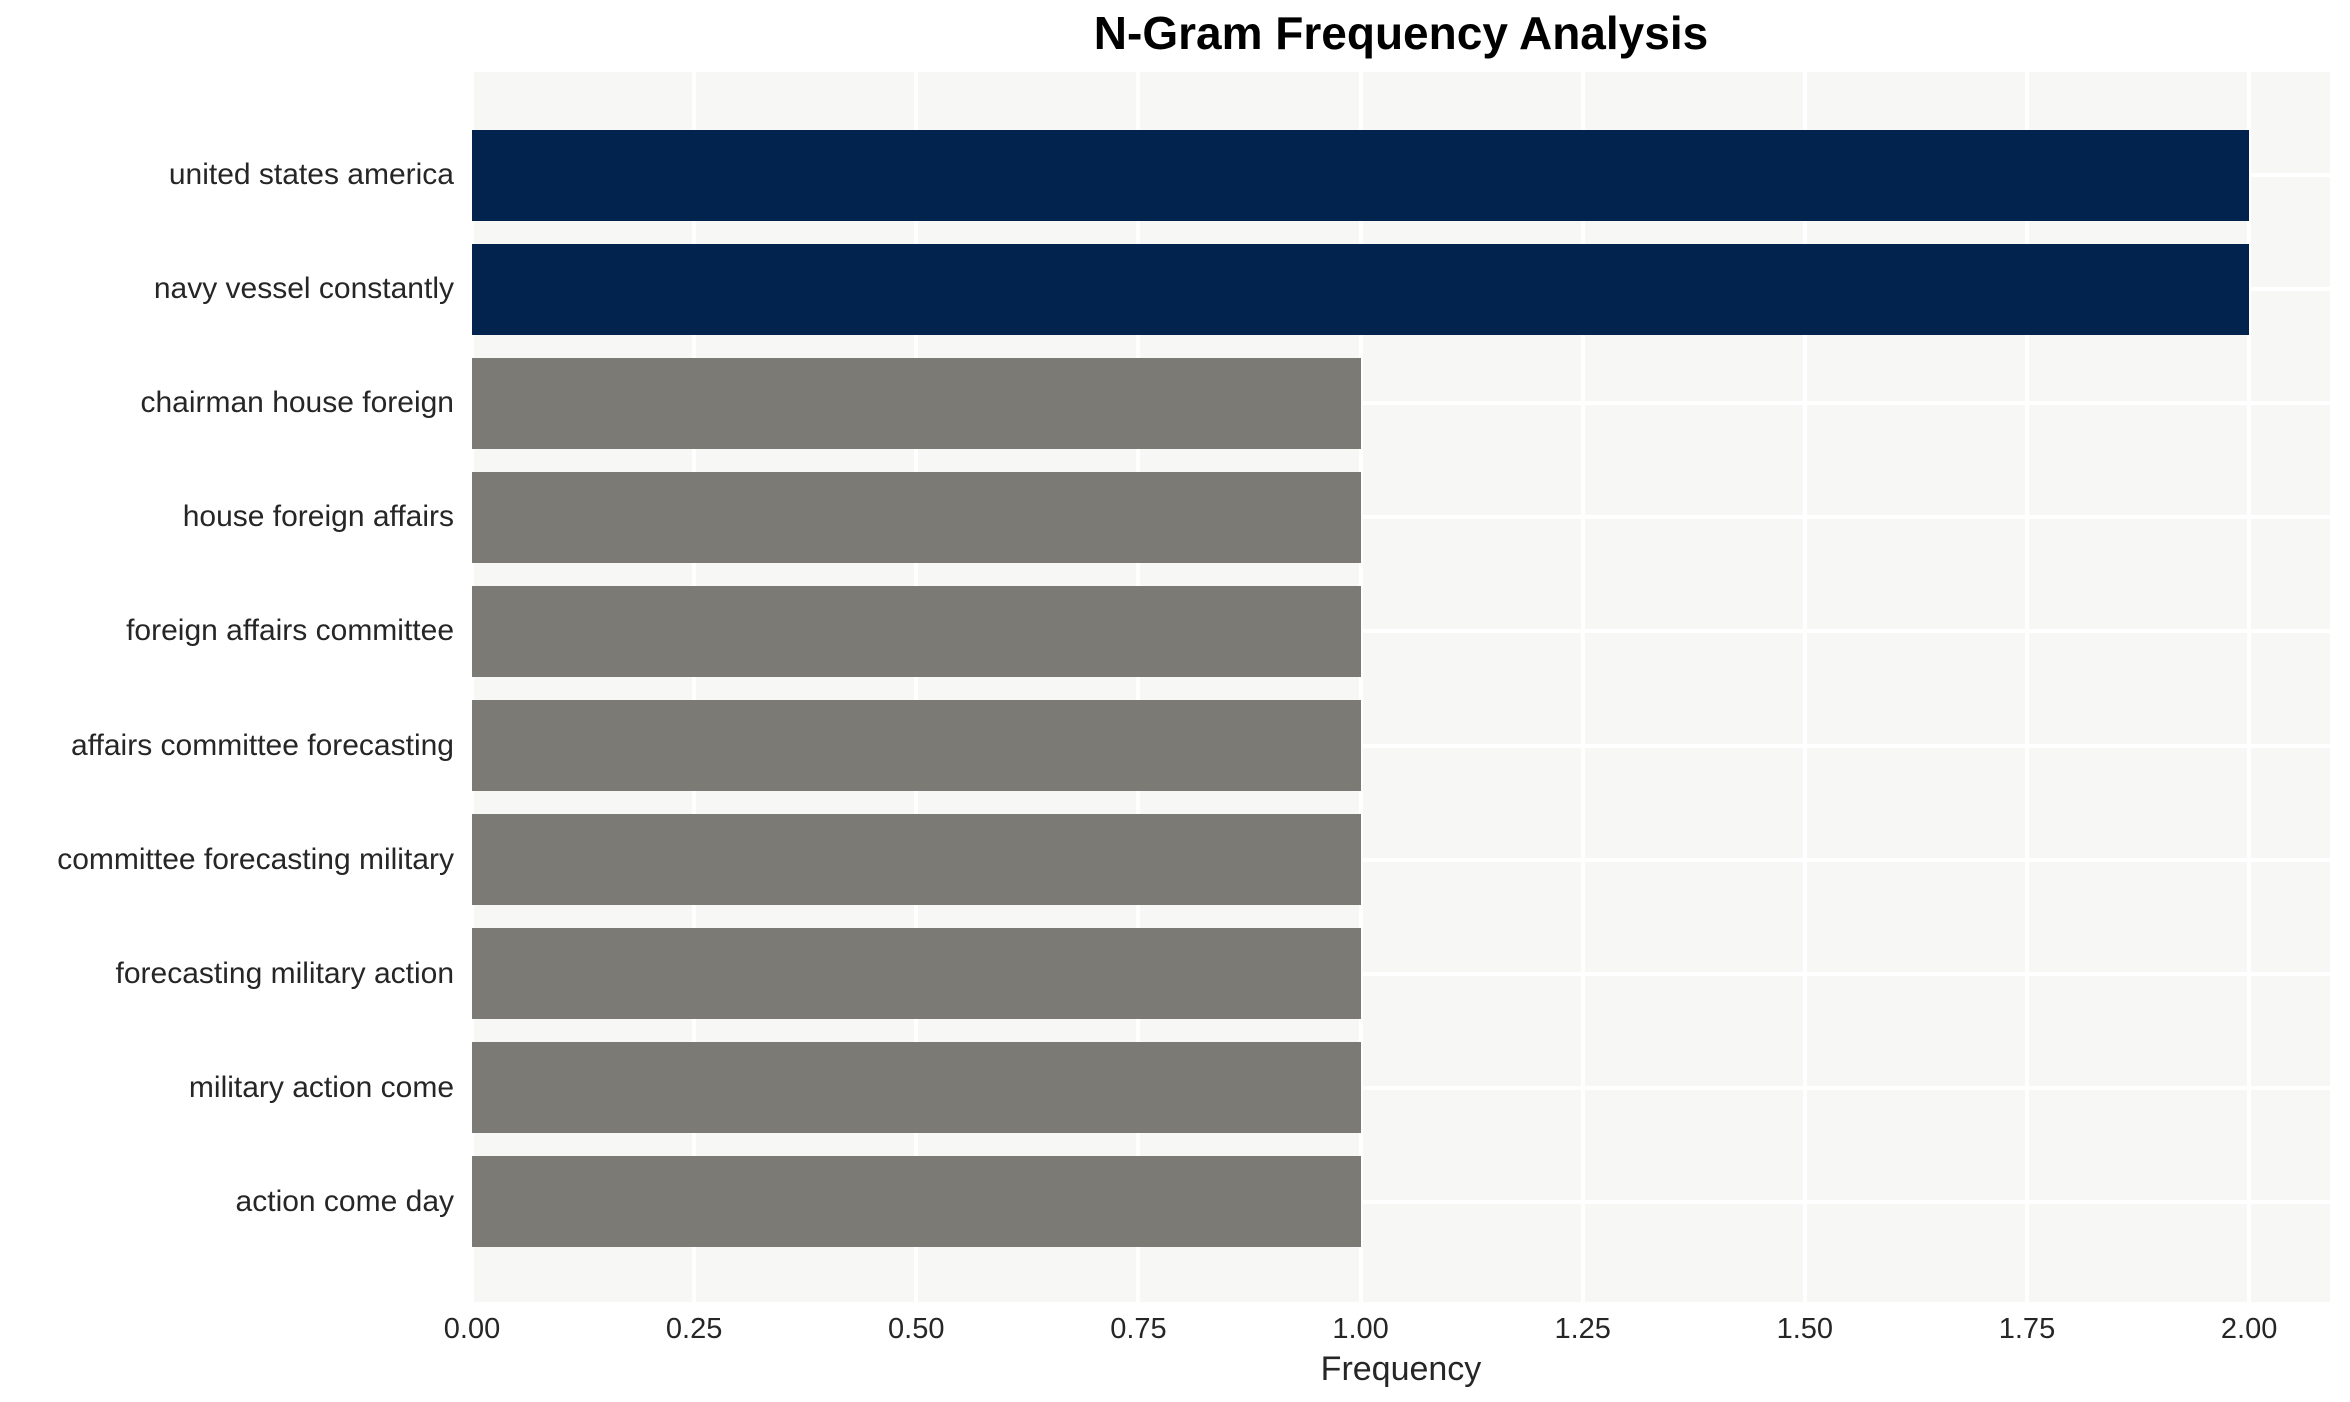 Image resolution: width=2350 pixels, height=1402 pixels. Describe the element at coordinates (311, 174) in the screenshot. I see `y-tick-label: united states america` at that location.